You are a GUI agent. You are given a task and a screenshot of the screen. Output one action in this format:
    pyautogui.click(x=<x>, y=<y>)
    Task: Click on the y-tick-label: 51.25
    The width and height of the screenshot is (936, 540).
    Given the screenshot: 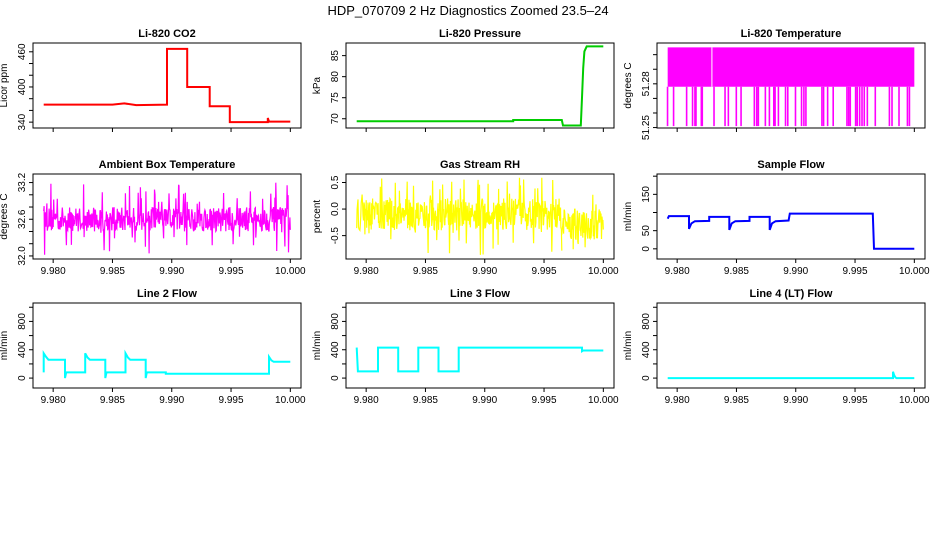 What is the action you would take?
    pyautogui.click(x=646, y=127)
    